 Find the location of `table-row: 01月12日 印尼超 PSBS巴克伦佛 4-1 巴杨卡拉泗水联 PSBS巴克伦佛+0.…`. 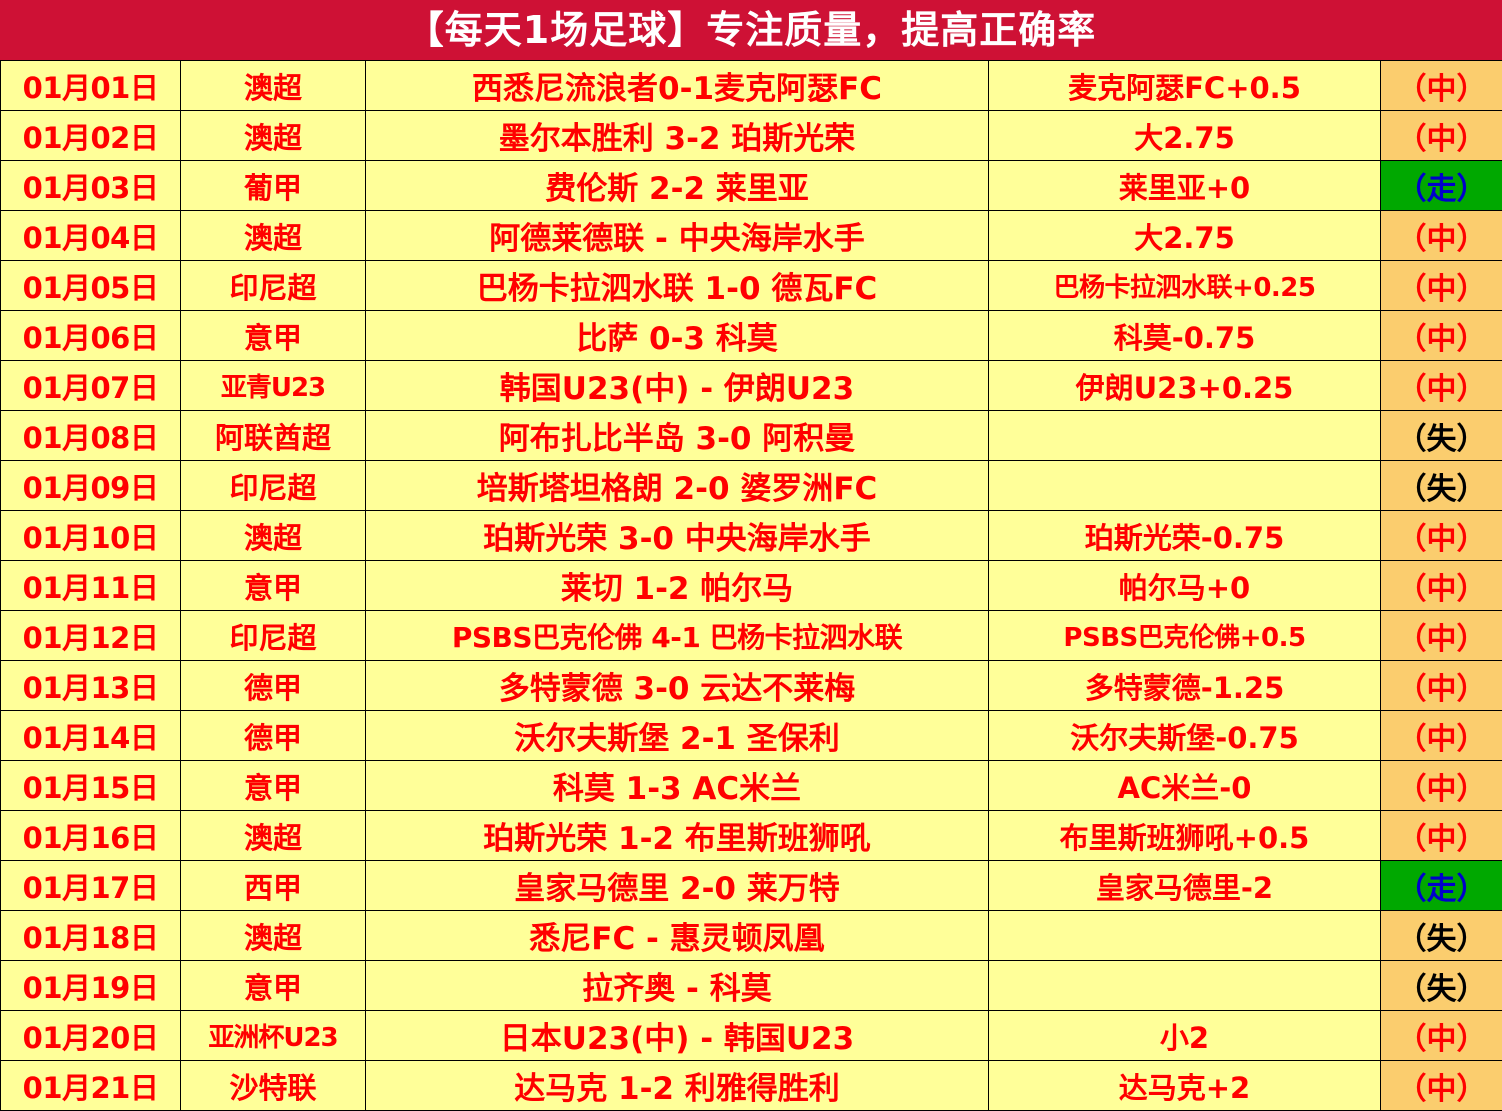

table-row: 01月12日 印尼超 PSBS巴克伦佛 4-1 巴杨卡拉泗水联 PSBS巴克伦佛+0.… is located at coordinates (751, 635).